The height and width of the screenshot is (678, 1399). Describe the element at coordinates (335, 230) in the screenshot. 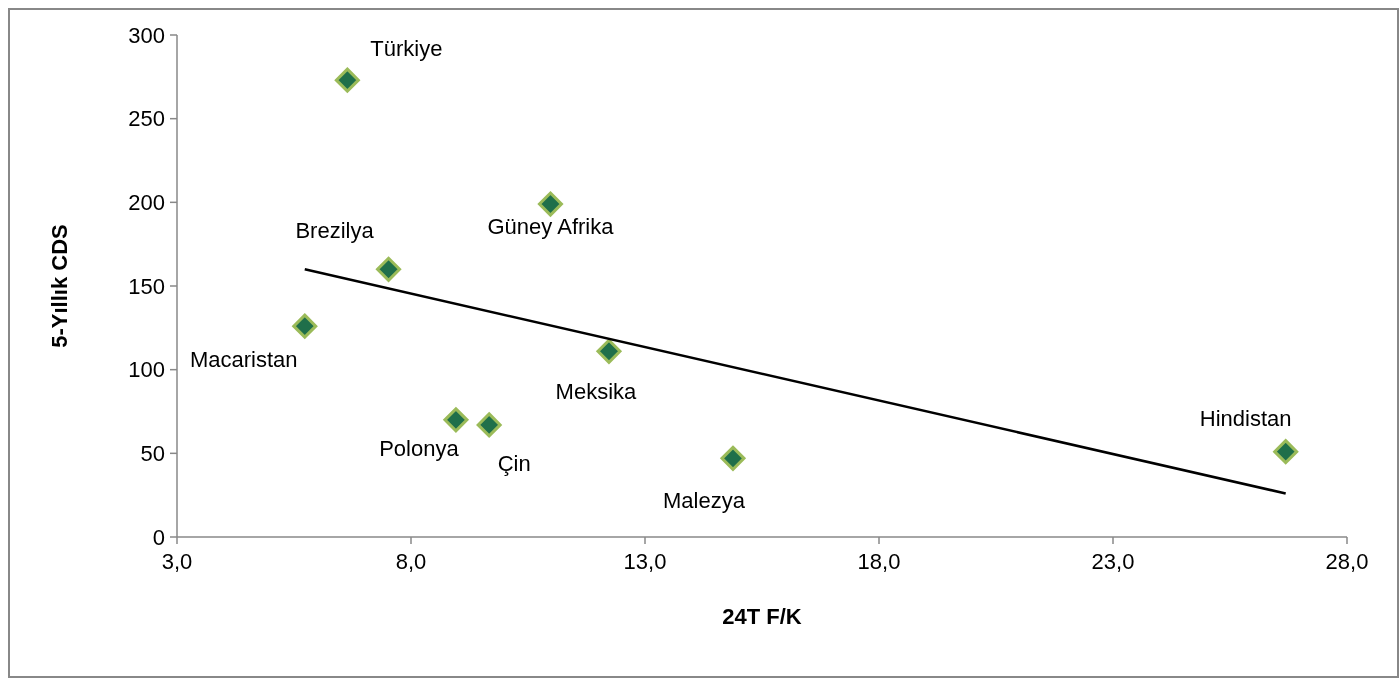

I see `annotation: Brezilya` at that location.